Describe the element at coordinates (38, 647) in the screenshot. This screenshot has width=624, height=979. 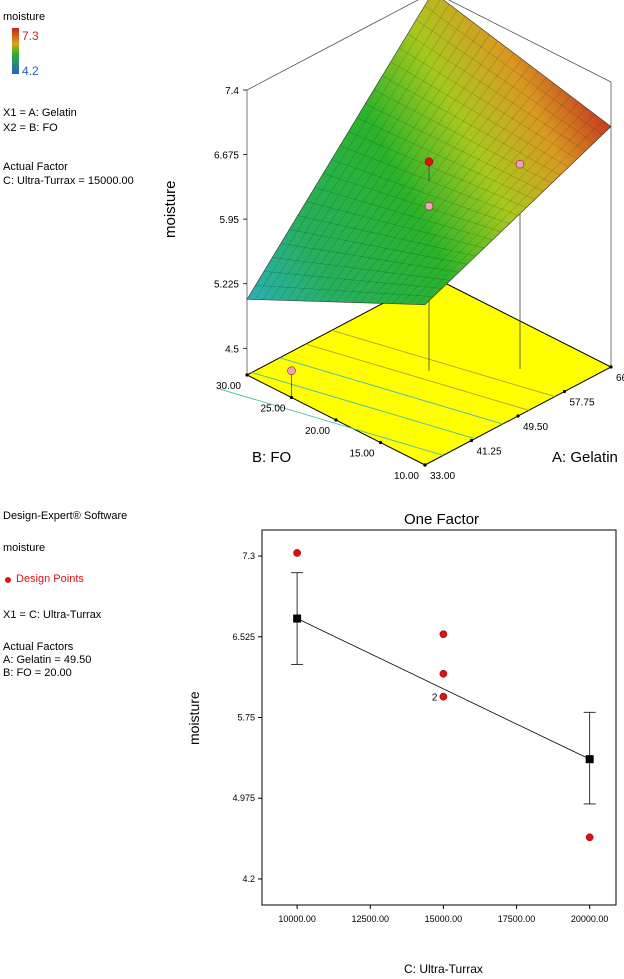
I see `actual-factors-title: Actual Factors` at that location.